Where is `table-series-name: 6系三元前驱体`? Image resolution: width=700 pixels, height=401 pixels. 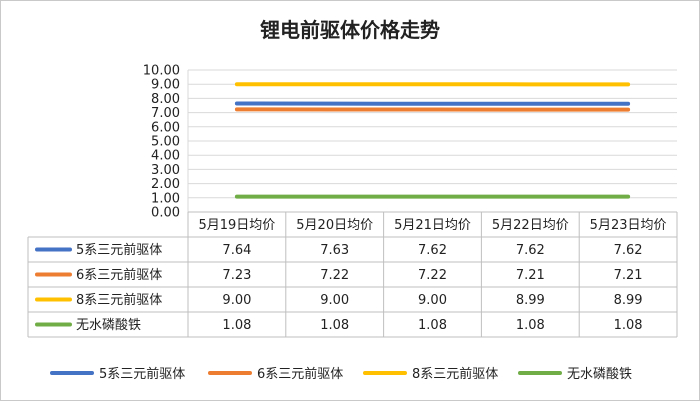 table-series-name: 6系三元前驱体 is located at coordinates (119, 275).